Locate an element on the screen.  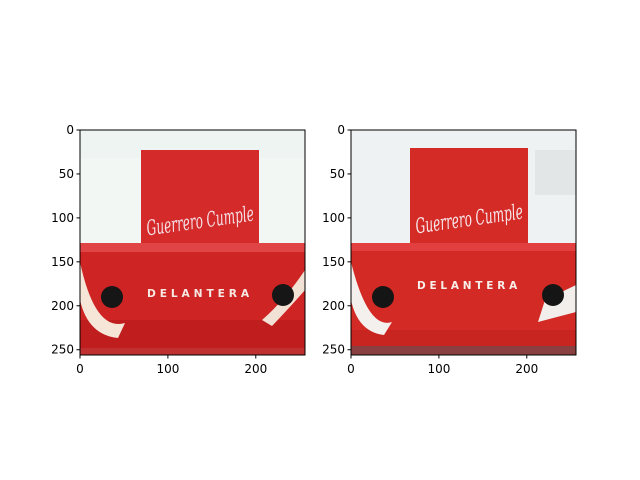
xtick-label-left-1: 100 is located at coordinates (167, 369).